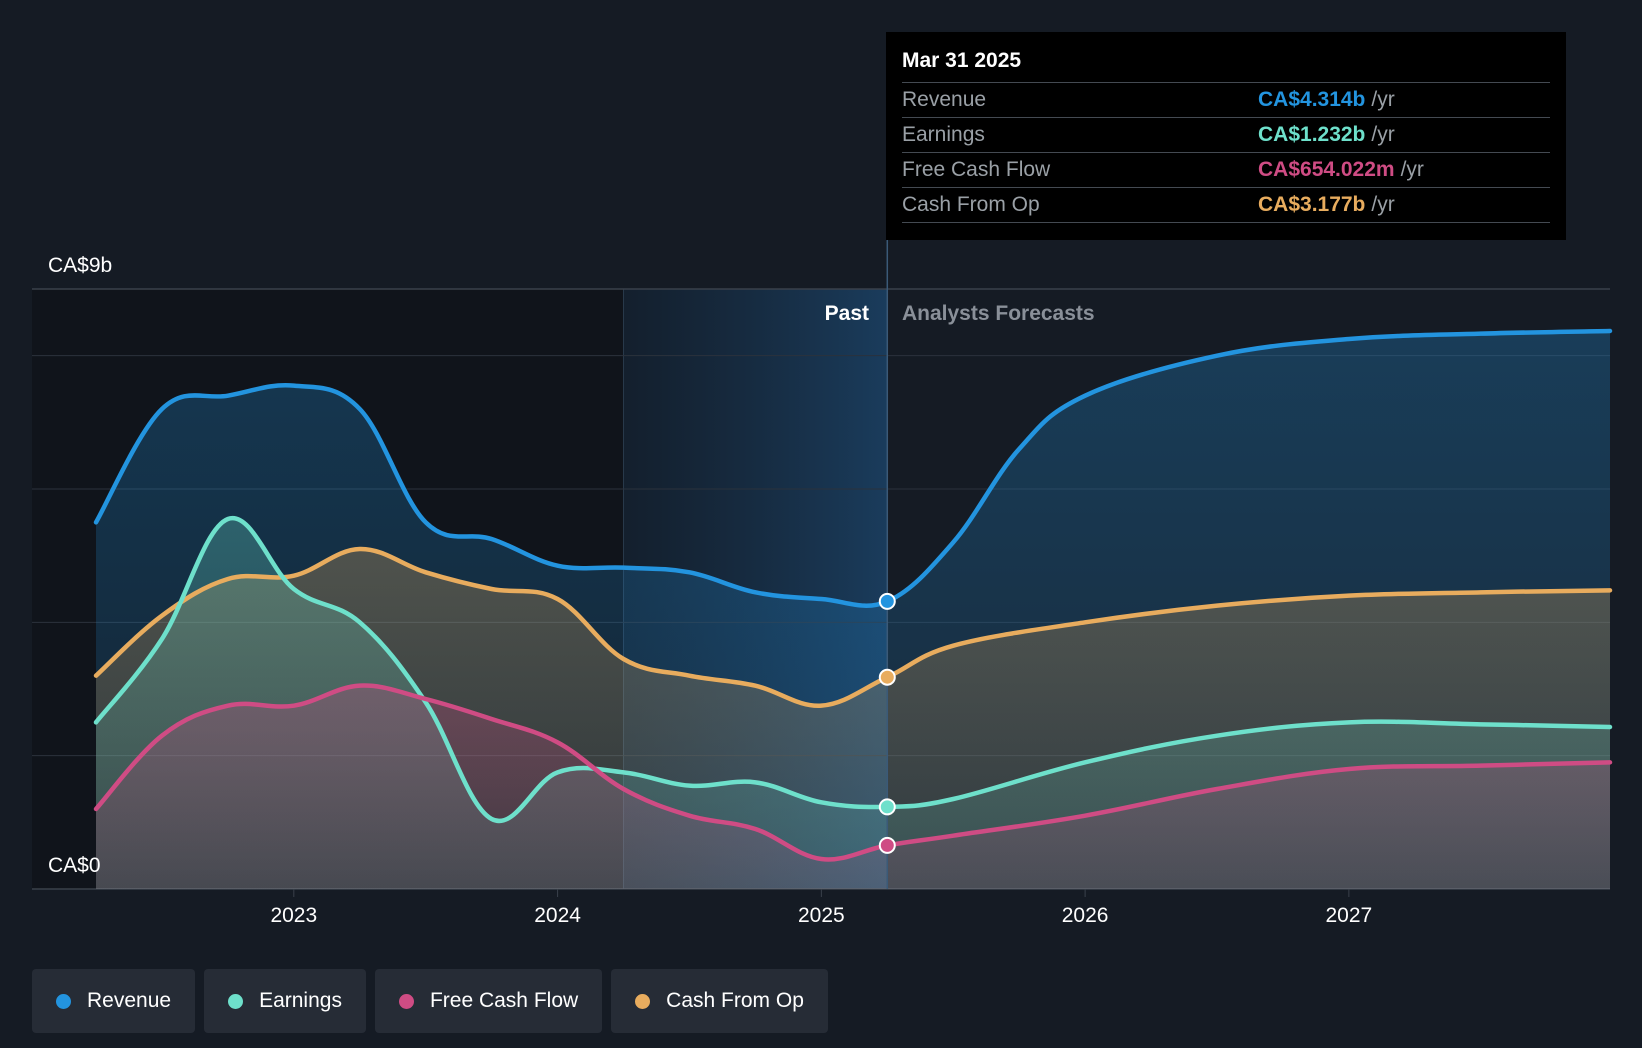 The width and height of the screenshot is (1642, 1048). Describe the element at coordinates (887, 807) in the screenshot. I see `earnings-marker` at that location.